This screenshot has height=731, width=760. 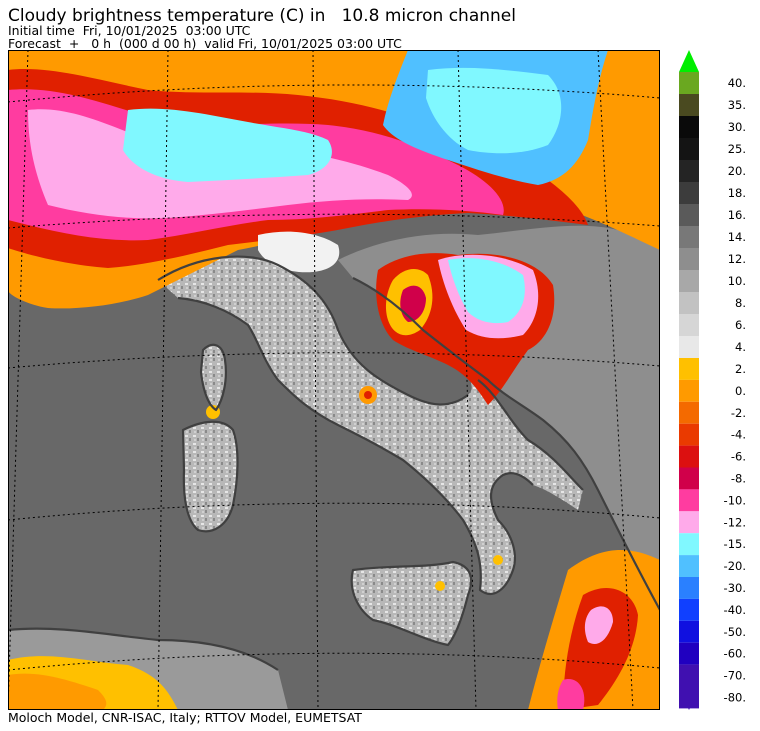 I want to click on legend-bottom-arrow, so click(x=689, y=699).